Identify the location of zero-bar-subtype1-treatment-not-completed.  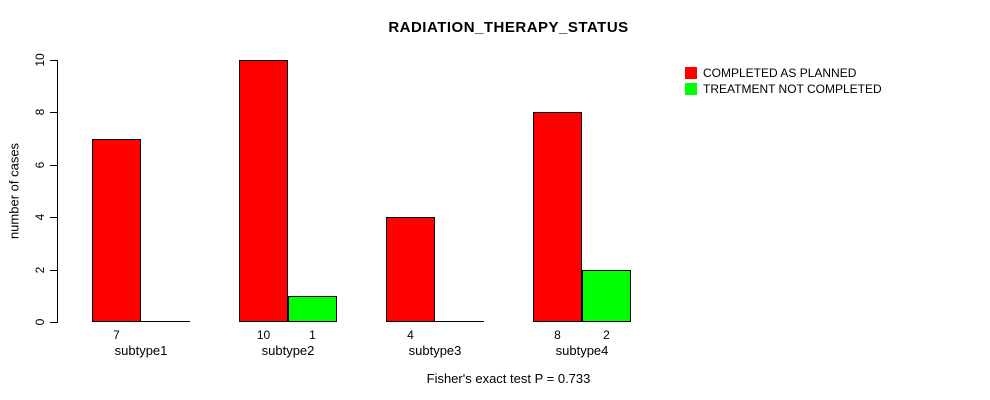
(165, 321).